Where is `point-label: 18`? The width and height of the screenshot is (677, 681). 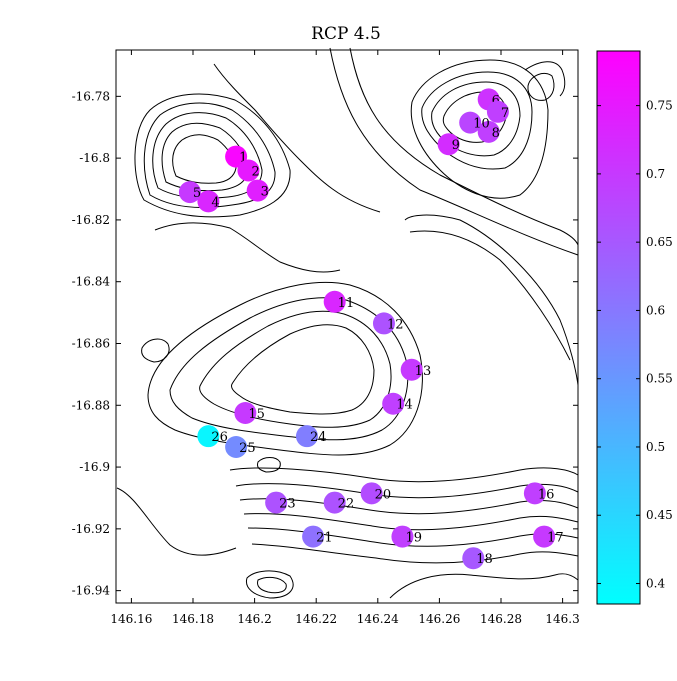
point-label: 18 is located at coordinates (484, 559).